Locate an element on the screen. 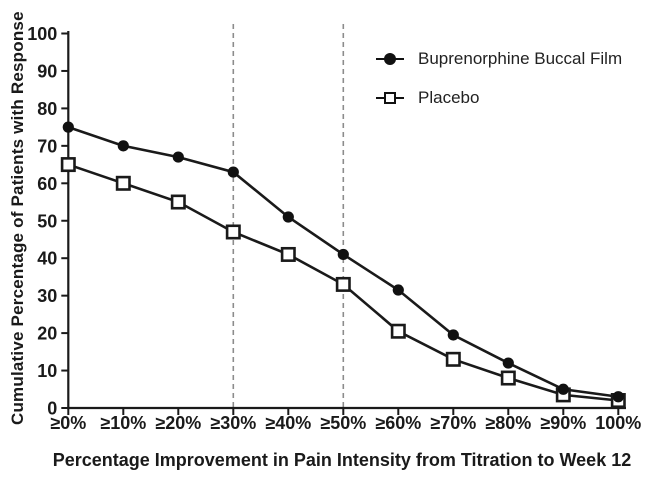  y-tick-label: 90 is located at coordinates (47, 71).